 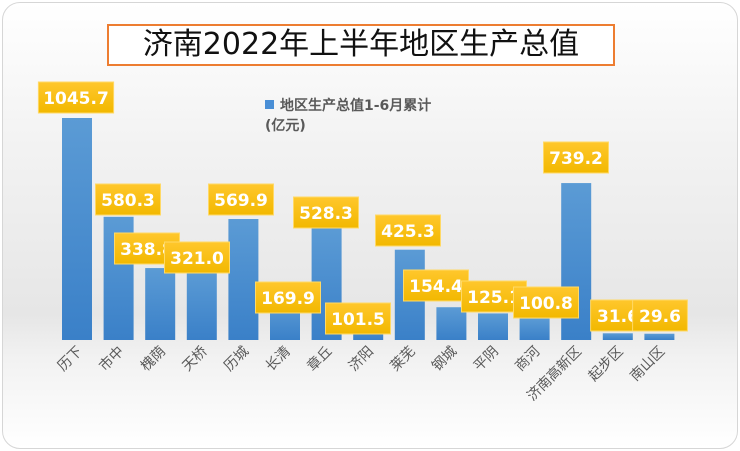 I want to click on data-label-text: 425.3, so click(x=408, y=232).